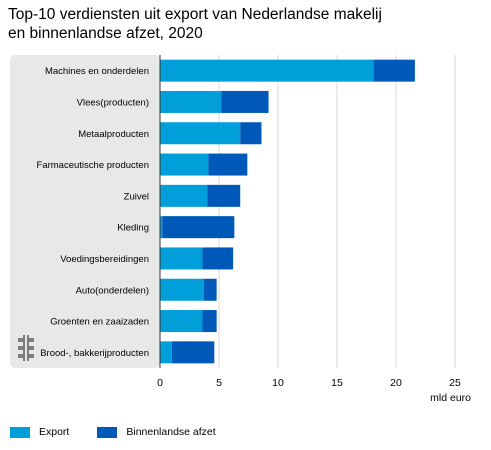 This screenshot has height=450, width=491. I want to click on legend-item-binnenlandse-afzet: Binnenlandse afzet, so click(156, 432).